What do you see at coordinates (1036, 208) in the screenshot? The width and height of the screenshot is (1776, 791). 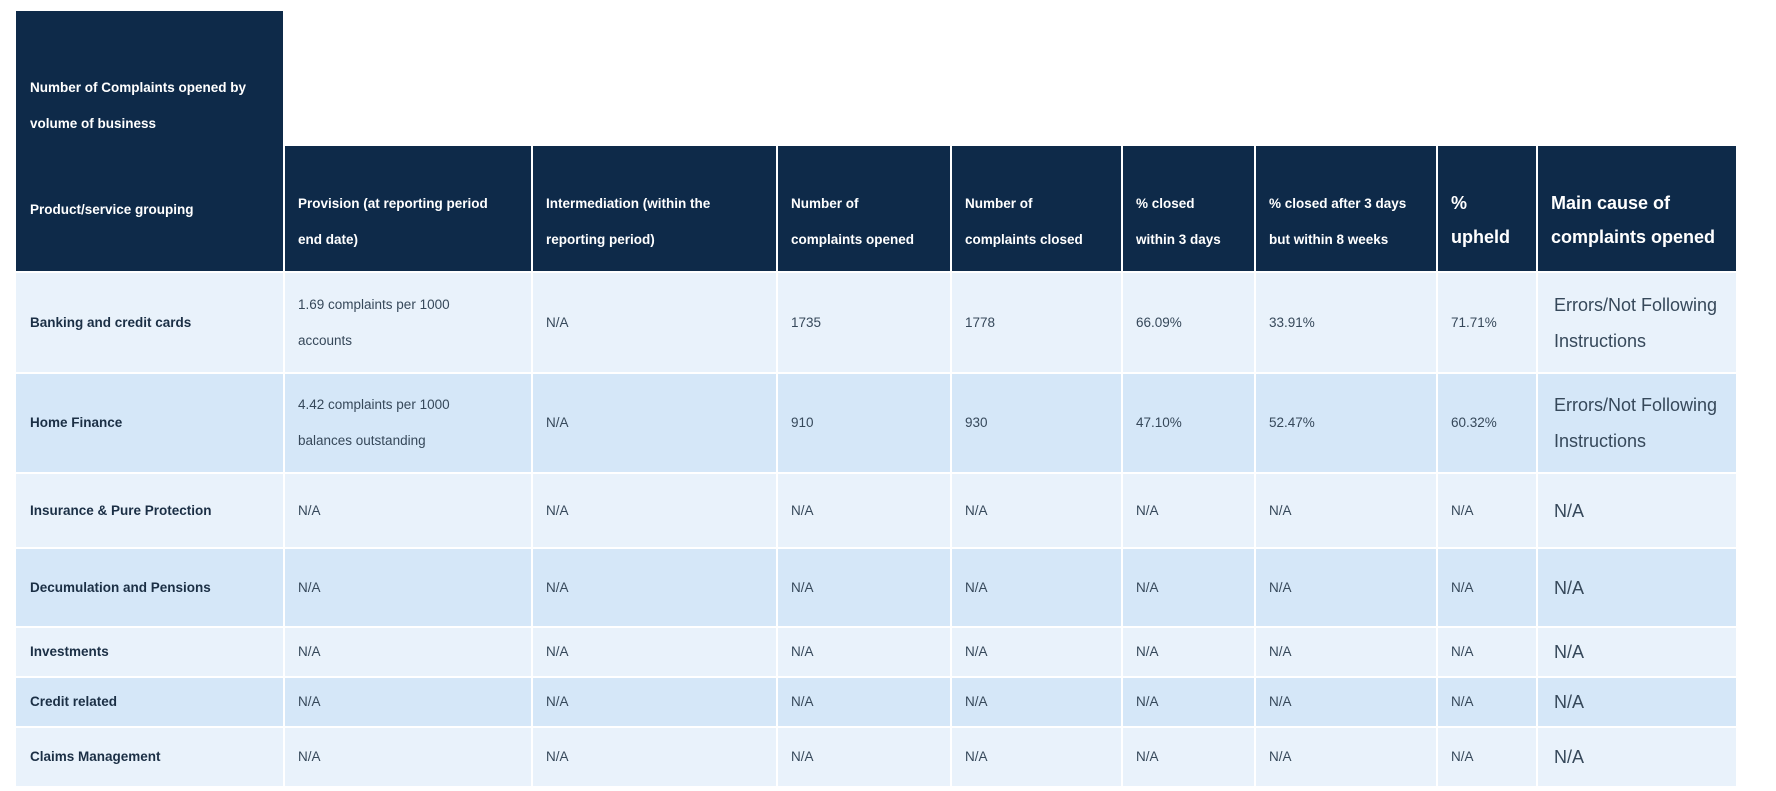 I see `column-header-complaints-closed: Number of complaints closed` at bounding box center [1036, 208].